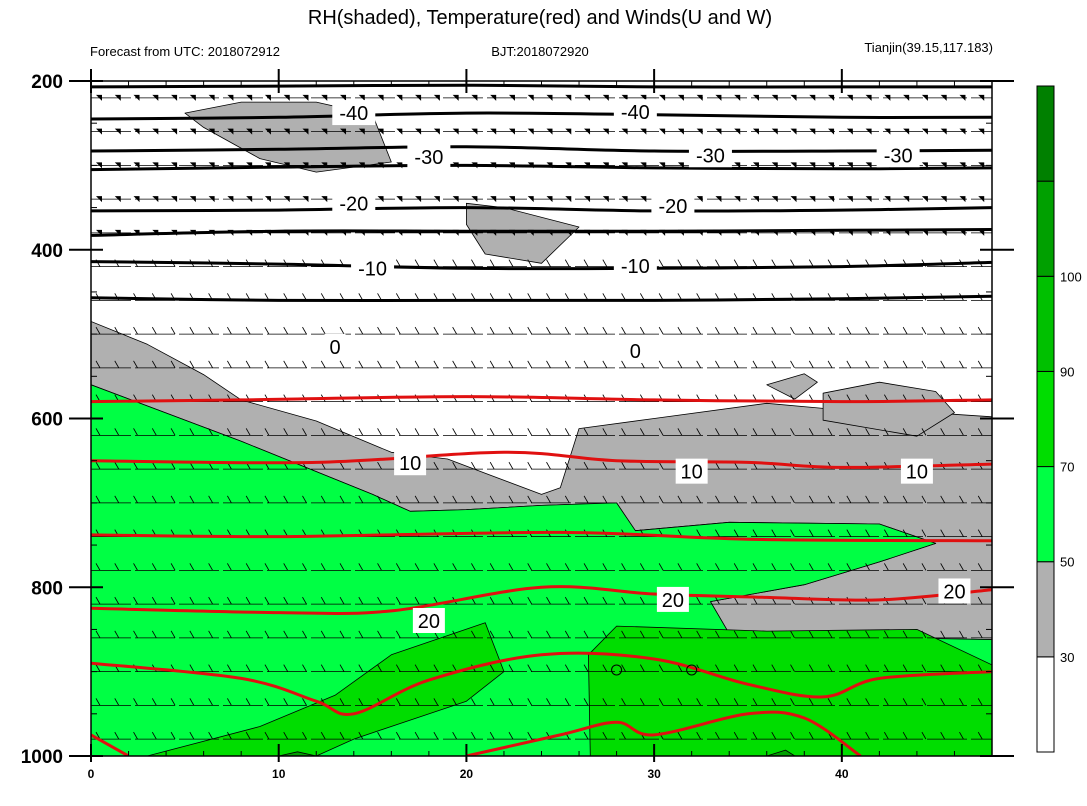 The height and width of the screenshot is (806, 1087). What do you see at coordinates (842, 774) in the screenshot?
I see `x-tick-label: 40` at bounding box center [842, 774].